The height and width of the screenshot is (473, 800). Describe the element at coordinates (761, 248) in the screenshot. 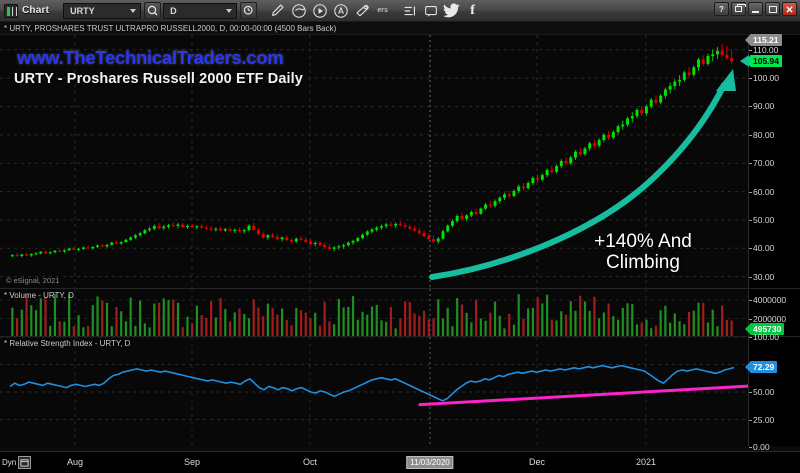

I see `price-y-tick: 40.00` at that location.